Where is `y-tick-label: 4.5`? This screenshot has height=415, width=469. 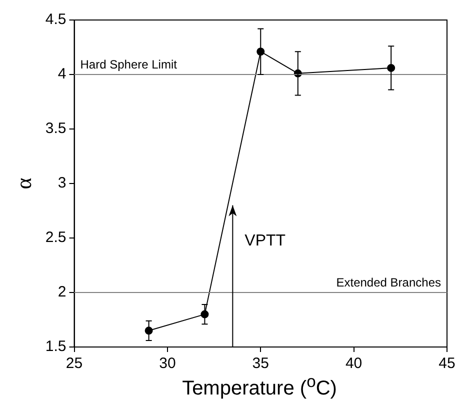
y-tick-label: 4.5 is located at coordinates (55, 19).